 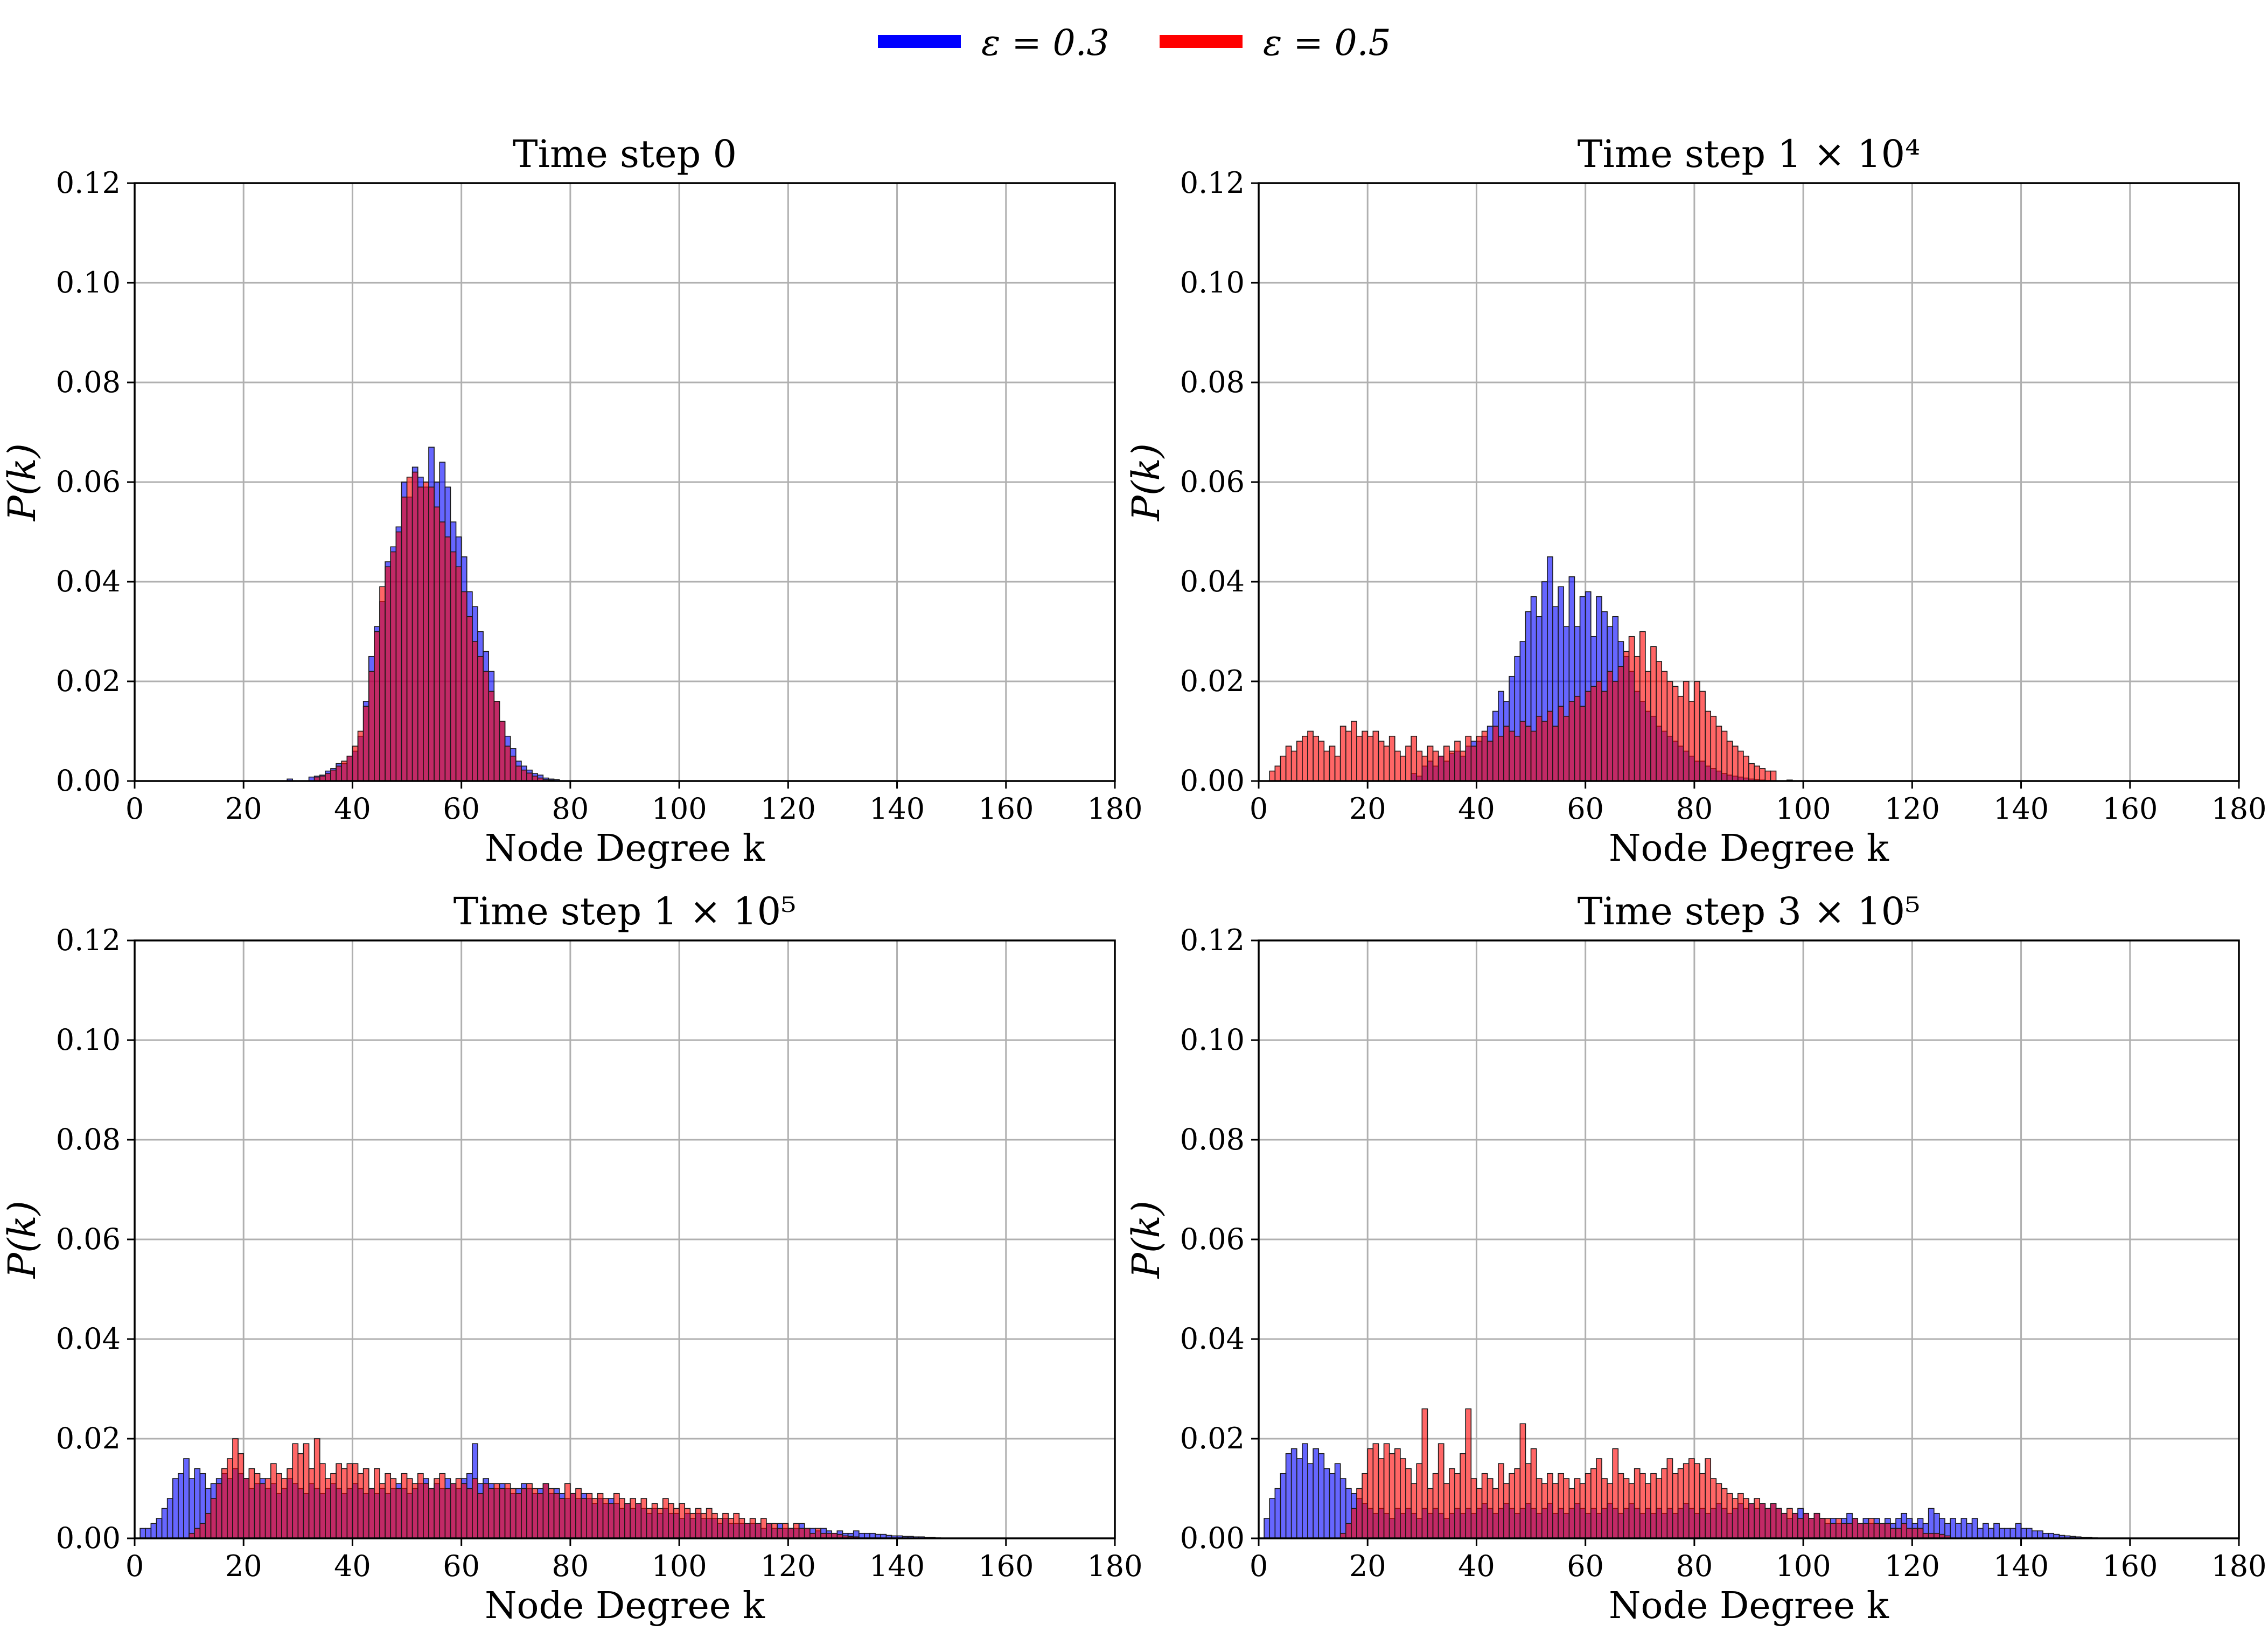 I want to click on y-tick-label: 0.08, so click(x=88, y=1139).